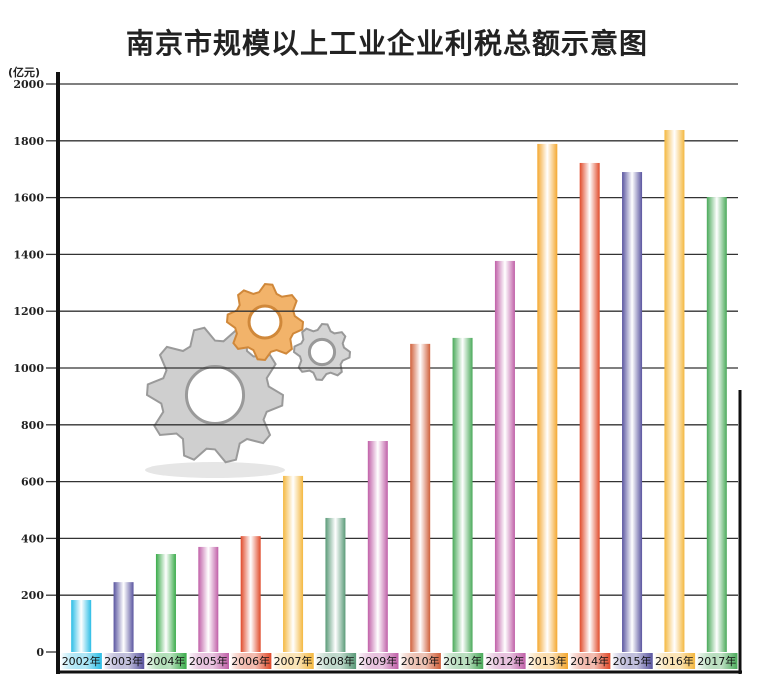  I want to click on x-tick-label: 2006年, so click(250, 661).